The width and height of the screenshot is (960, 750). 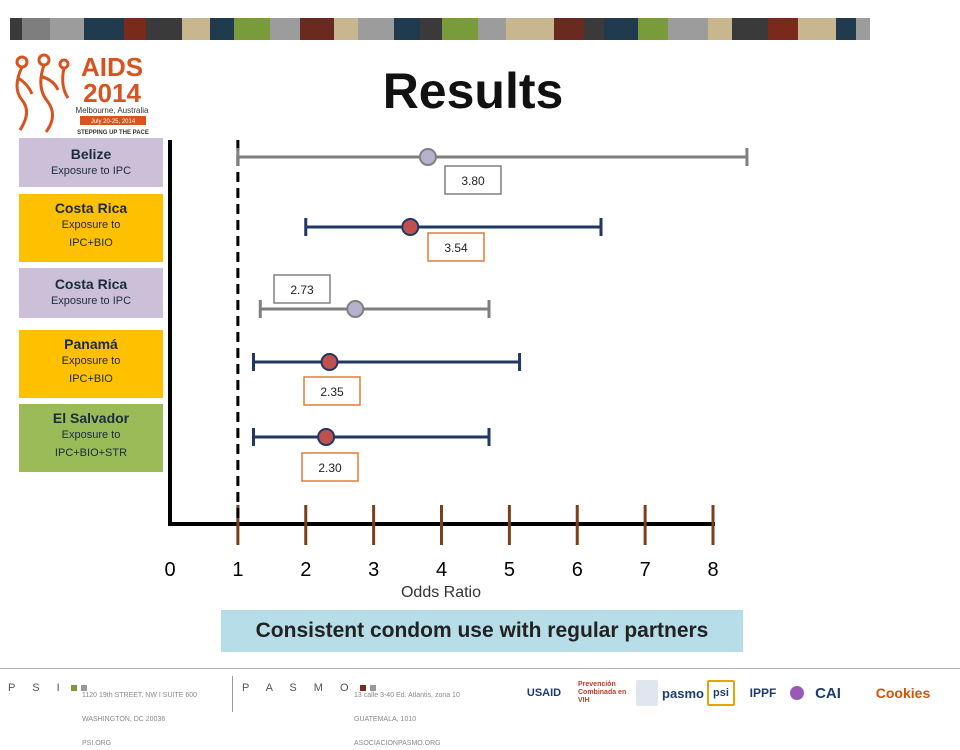 What do you see at coordinates (373, 570) in the screenshot?
I see `x-tick-label: 3` at bounding box center [373, 570].